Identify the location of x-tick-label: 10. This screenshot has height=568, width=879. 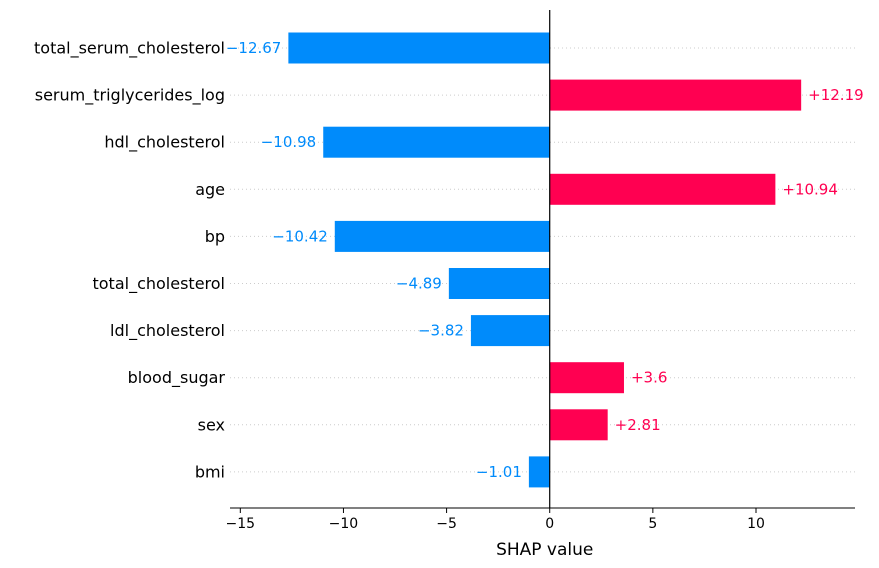
(756, 524).